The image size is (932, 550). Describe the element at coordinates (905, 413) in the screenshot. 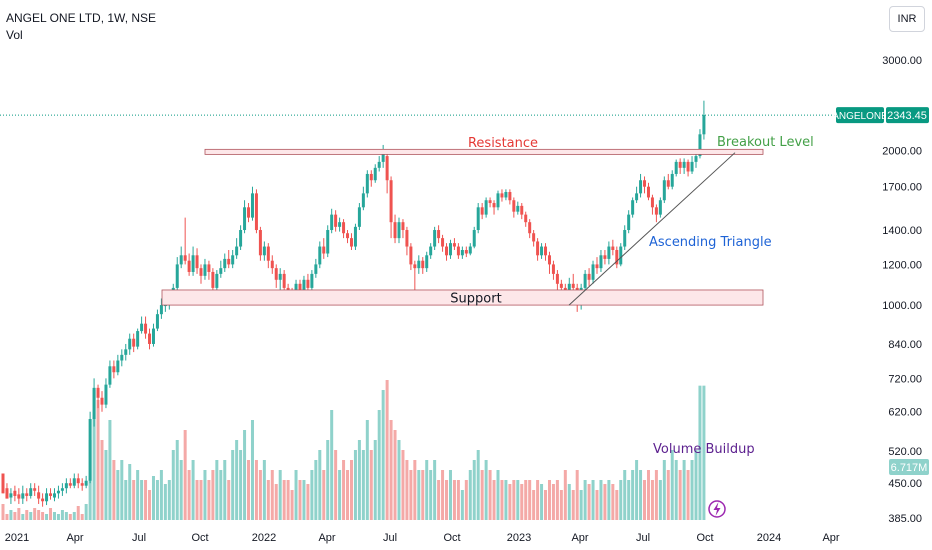

I see `y-tick-label: 620.00` at that location.